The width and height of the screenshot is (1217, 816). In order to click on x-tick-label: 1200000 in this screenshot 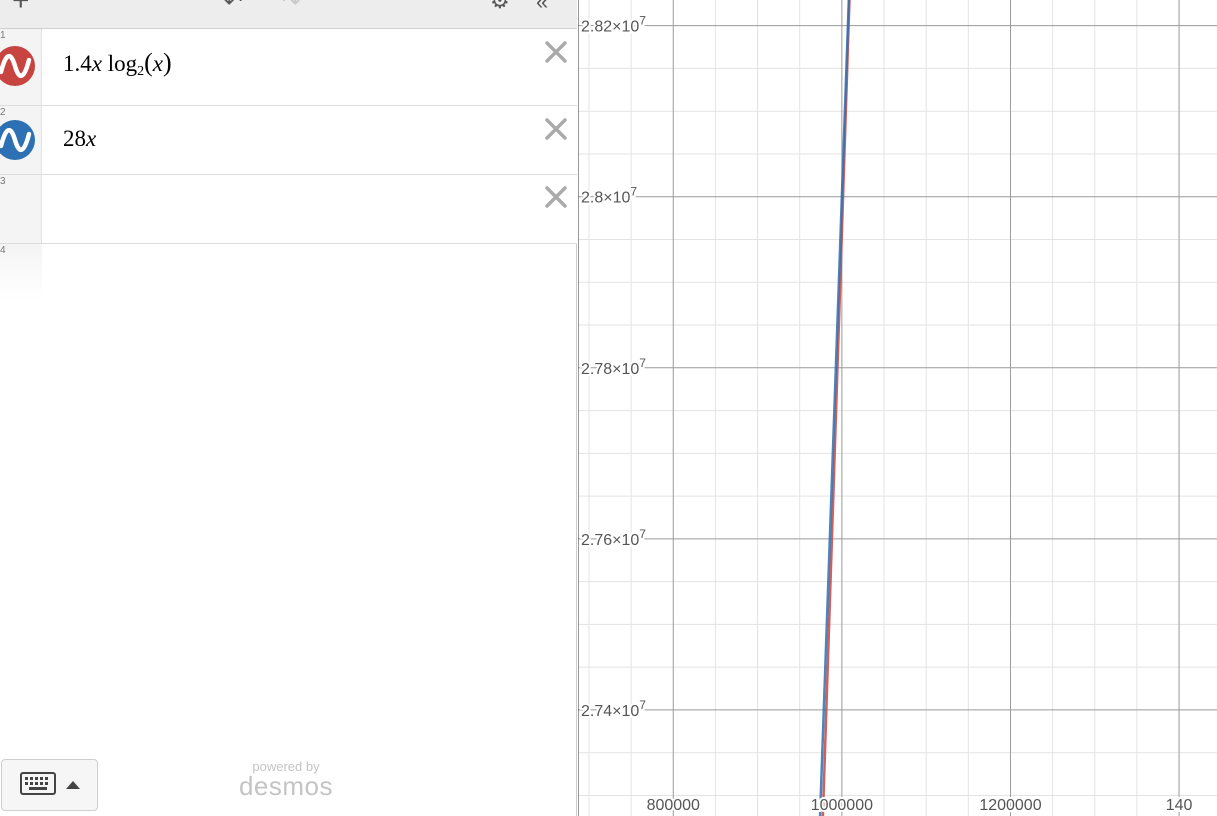, I will do `click(1010, 805)`.